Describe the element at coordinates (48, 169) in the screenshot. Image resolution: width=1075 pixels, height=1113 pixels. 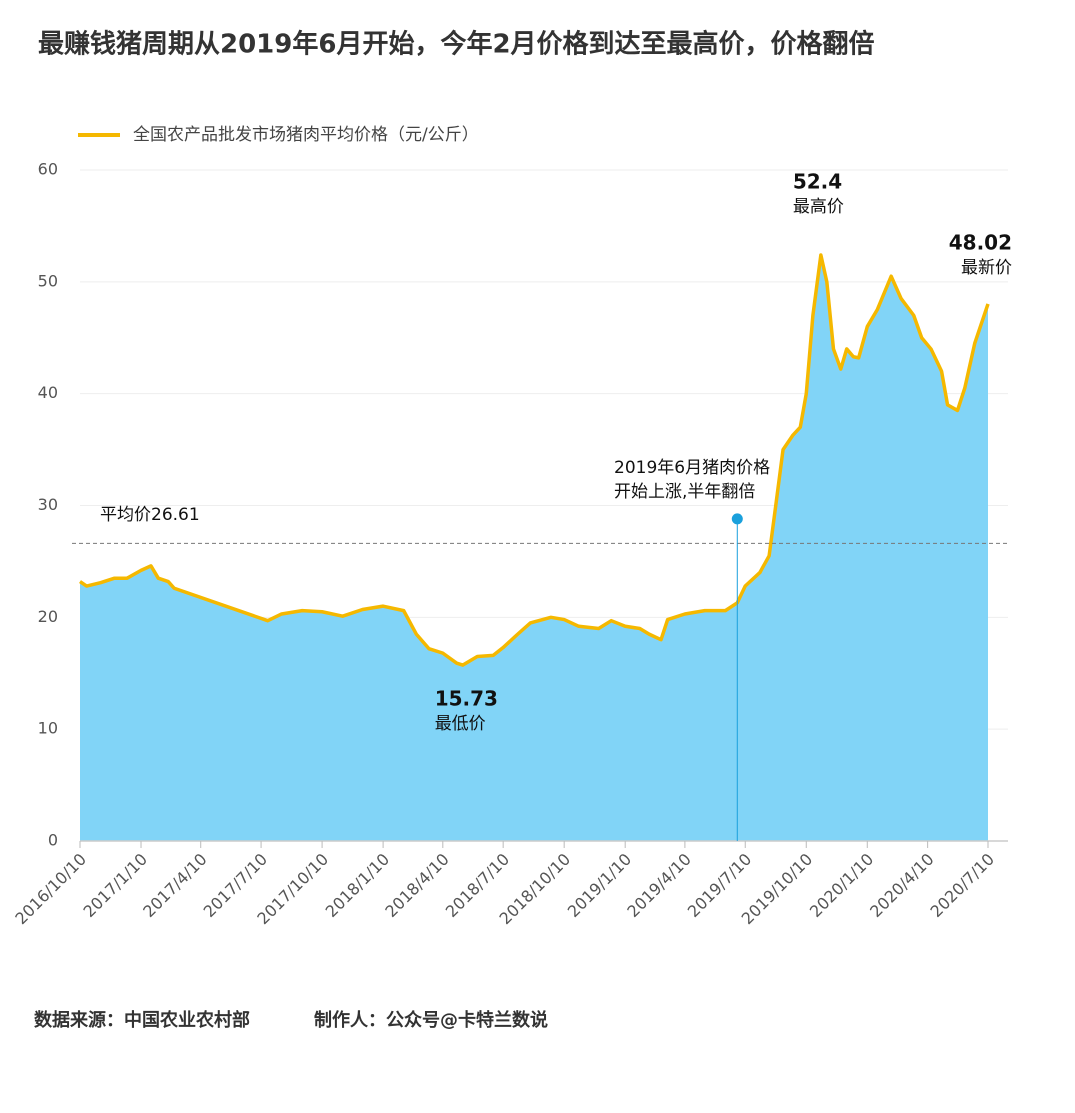
I see `y-tick-label: 60` at that location.